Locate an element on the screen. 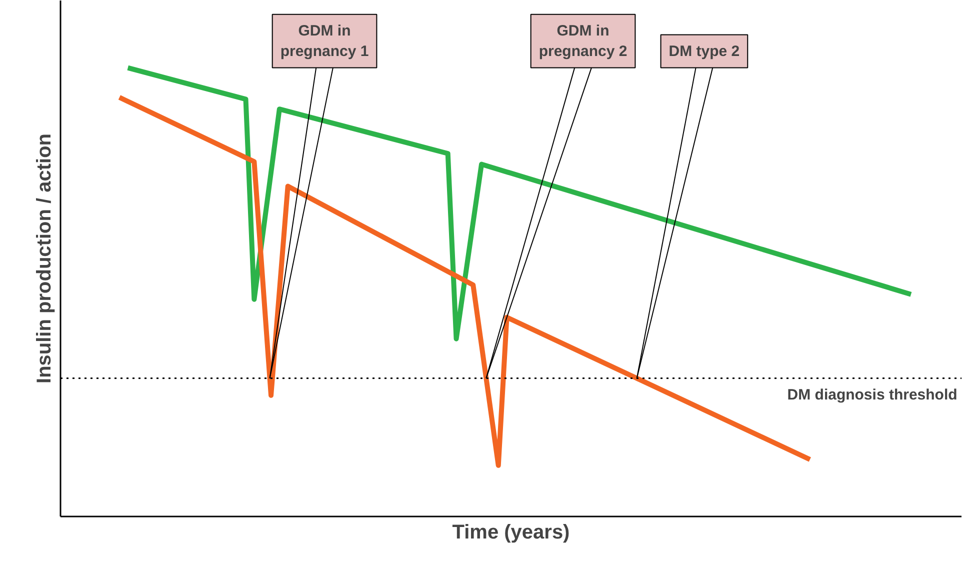 The image size is (966, 566). ref-line-label: DM diagnosis threshold is located at coordinates (872, 395).